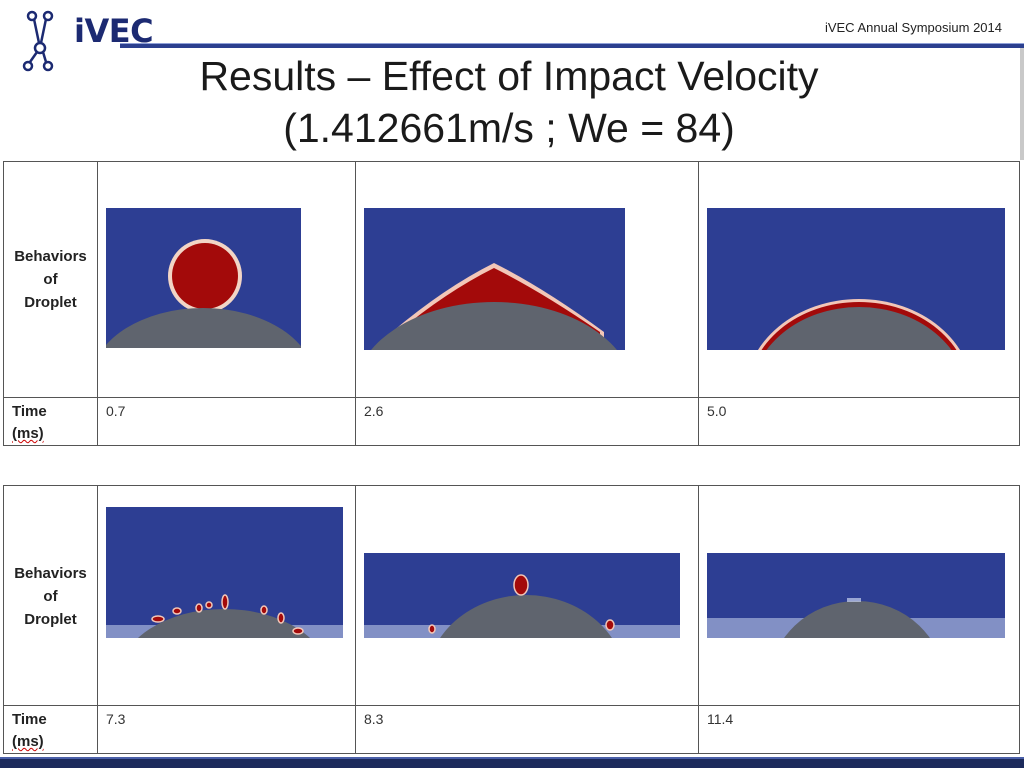 The height and width of the screenshot is (768, 1024). Describe the element at coordinates (572, 45) in the screenshot. I see `header-rule` at that location.